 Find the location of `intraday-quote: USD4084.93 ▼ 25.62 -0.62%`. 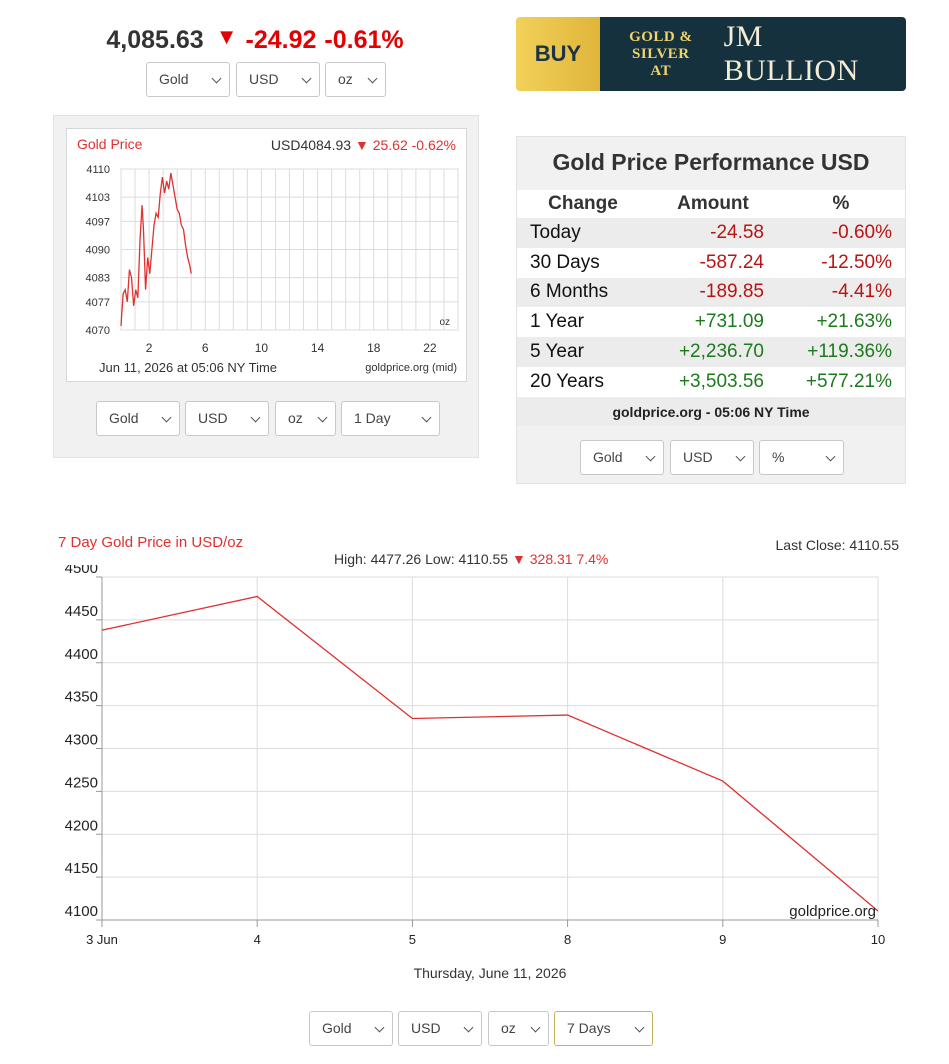

intraday-quote: USD4084.93 ▼ 25.62 -0.62% is located at coordinates (363, 145).